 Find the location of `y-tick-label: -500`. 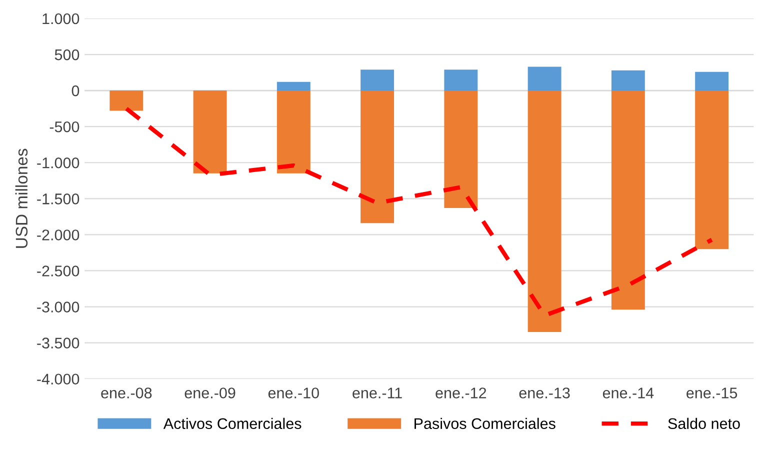

y-tick-label: -500 is located at coordinates (65, 126).